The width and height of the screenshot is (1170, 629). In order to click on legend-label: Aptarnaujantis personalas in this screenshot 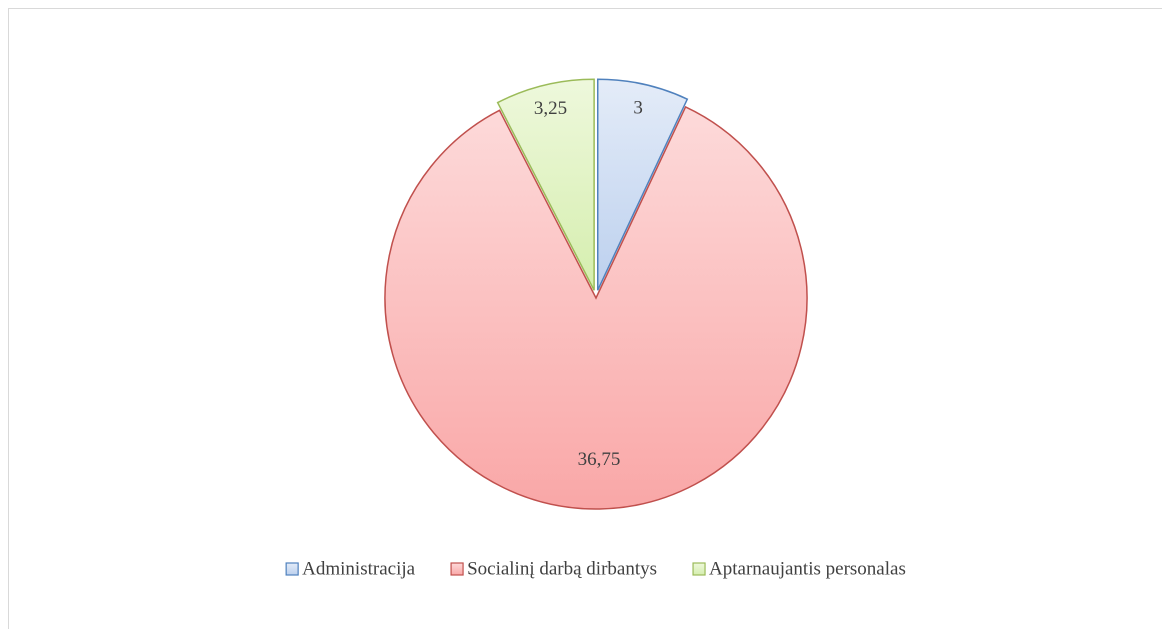, I will do `click(807, 568)`.